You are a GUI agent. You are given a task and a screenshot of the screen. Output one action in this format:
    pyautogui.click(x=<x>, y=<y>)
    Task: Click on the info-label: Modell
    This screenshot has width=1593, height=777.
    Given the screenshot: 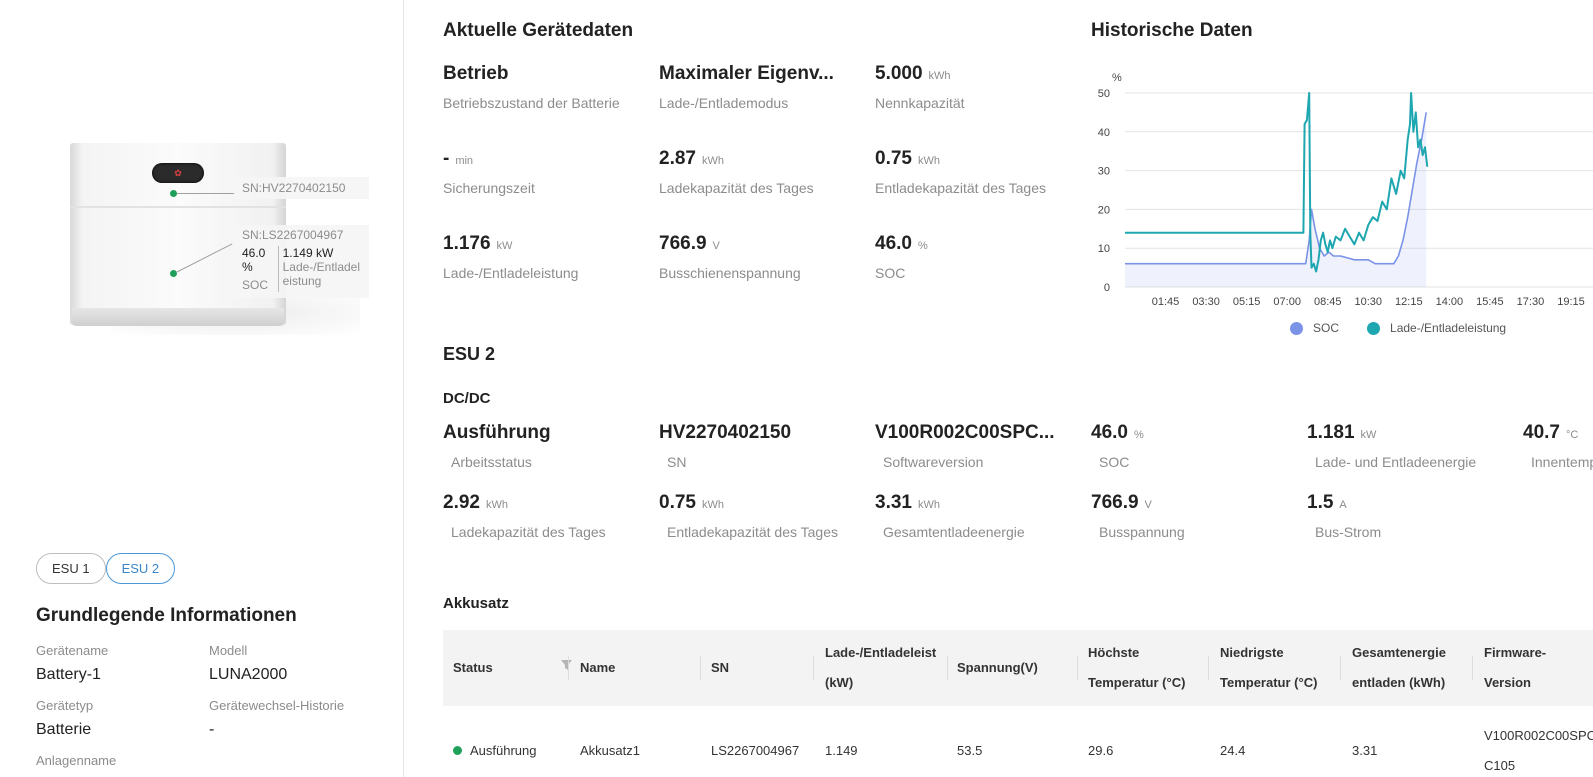 What is the action you would take?
    pyautogui.click(x=228, y=650)
    